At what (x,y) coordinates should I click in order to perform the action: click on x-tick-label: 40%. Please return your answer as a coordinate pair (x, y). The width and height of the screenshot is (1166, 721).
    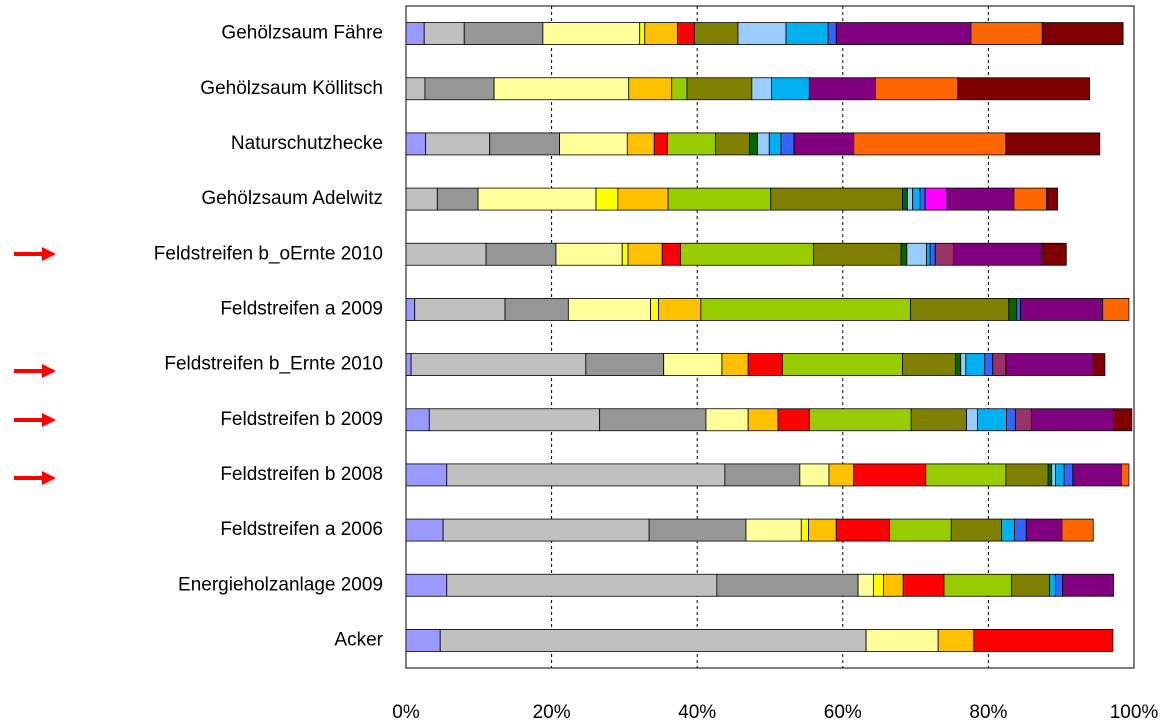
    Looking at the image, I should click on (697, 711).